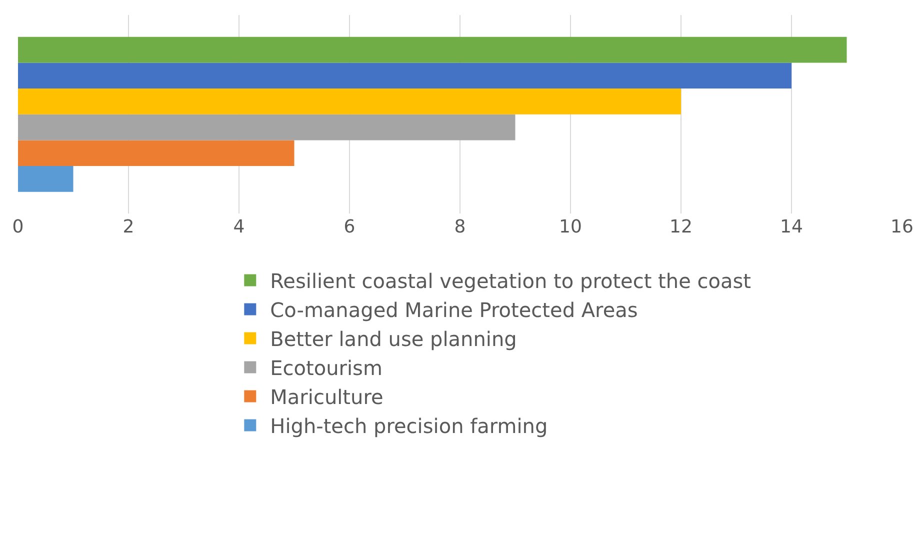 Image resolution: width=914 pixels, height=538 pixels. I want to click on x-tick-label: 4, so click(239, 227).